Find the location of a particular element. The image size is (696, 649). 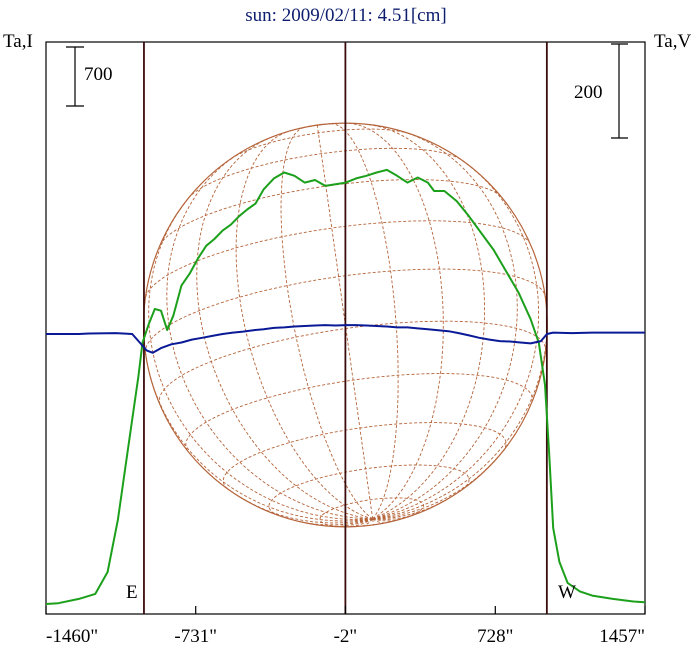

right-scale-bar-label: 200 is located at coordinates (588, 92).